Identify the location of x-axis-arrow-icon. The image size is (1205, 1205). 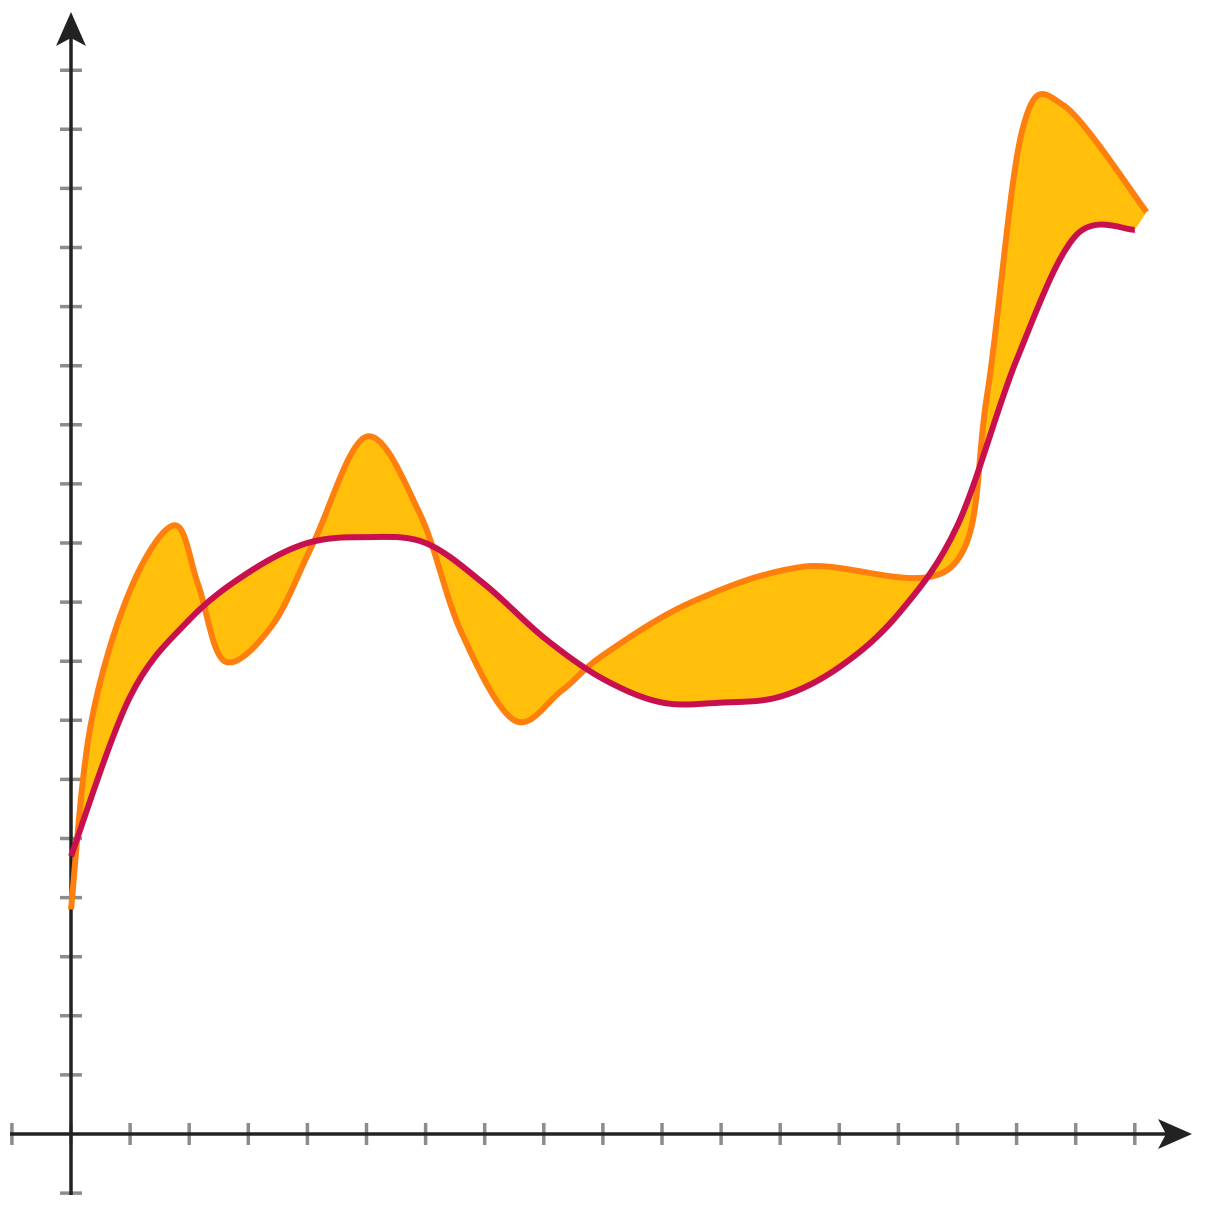
(1175, 1134).